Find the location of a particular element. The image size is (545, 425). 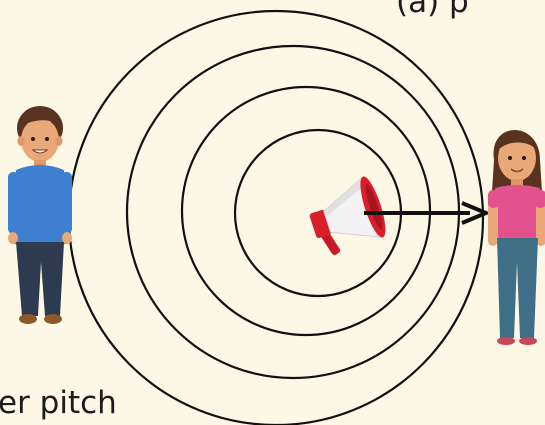

megaphone-icon is located at coordinates (347, 215).